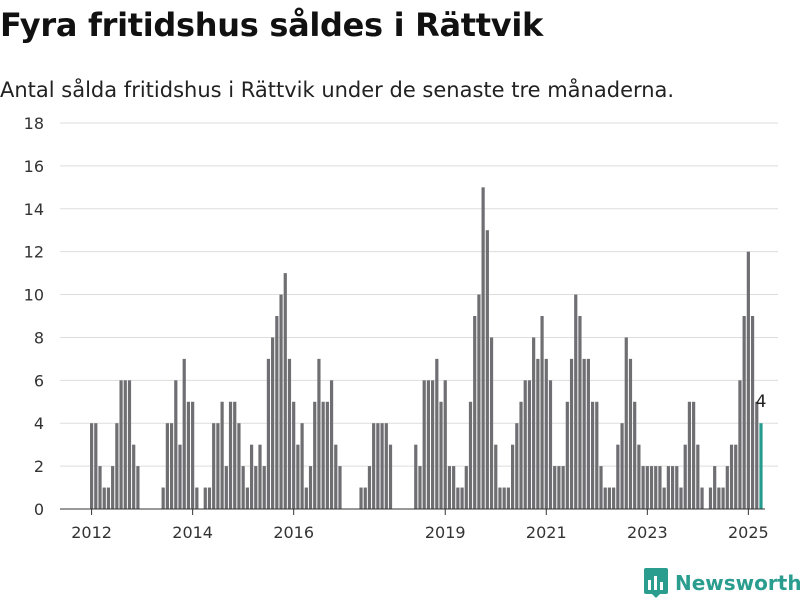 The image size is (800, 600). Describe the element at coordinates (546, 532) in the screenshot. I see `x-tick-label: 2021` at that location.